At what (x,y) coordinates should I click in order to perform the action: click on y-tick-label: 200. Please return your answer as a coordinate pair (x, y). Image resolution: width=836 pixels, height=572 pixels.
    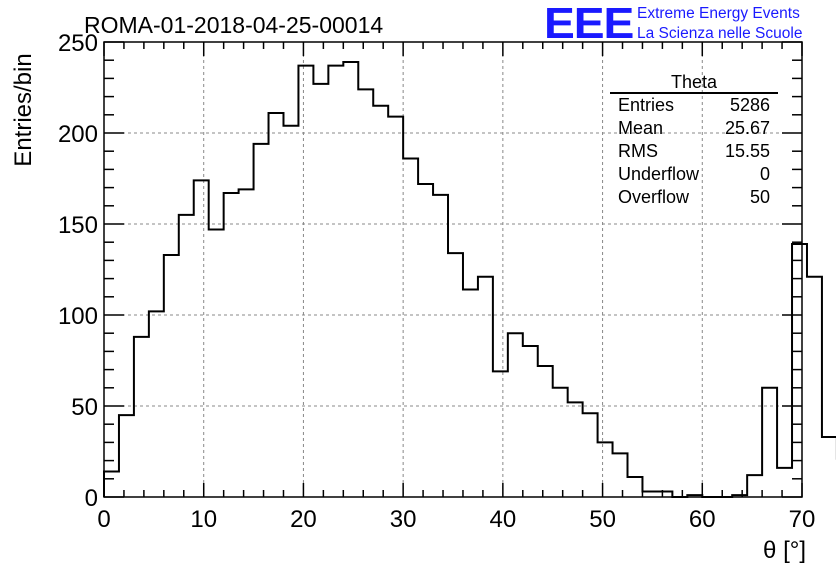
    Looking at the image, I should click on (78, 134).